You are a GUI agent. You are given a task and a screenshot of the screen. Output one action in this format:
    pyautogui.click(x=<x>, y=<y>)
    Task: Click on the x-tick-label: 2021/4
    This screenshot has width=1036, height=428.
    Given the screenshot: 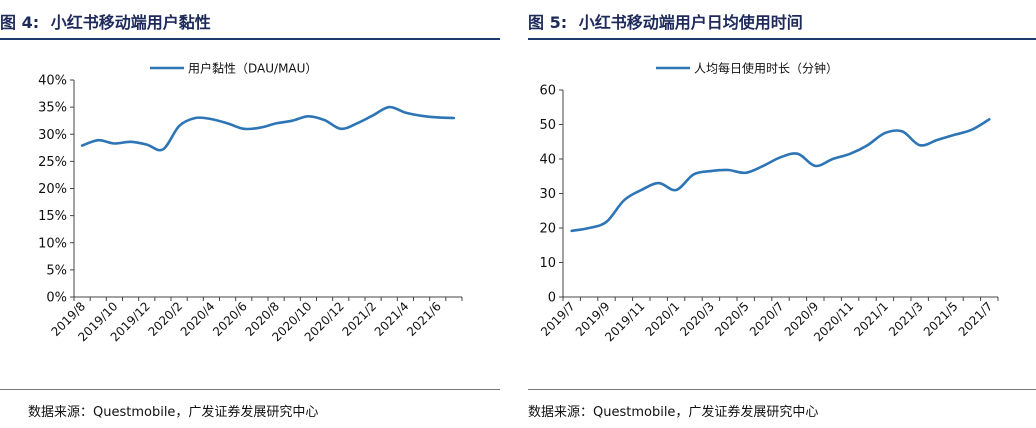 What is the action you would take?
    pyautogui.click(x=392, y=319)
    